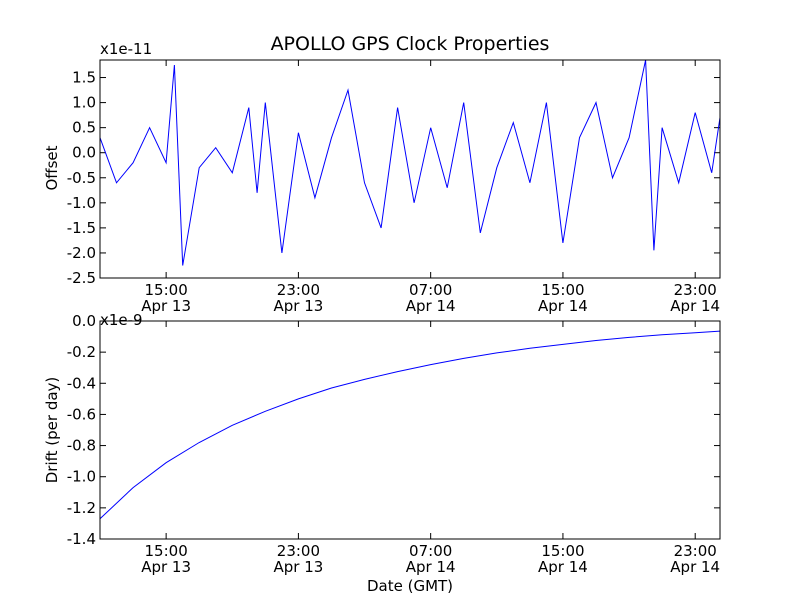  Describe the element at coordinates (81, 446) in the screenshot. I see `drift-y-tick-label: -0.8` at that location.